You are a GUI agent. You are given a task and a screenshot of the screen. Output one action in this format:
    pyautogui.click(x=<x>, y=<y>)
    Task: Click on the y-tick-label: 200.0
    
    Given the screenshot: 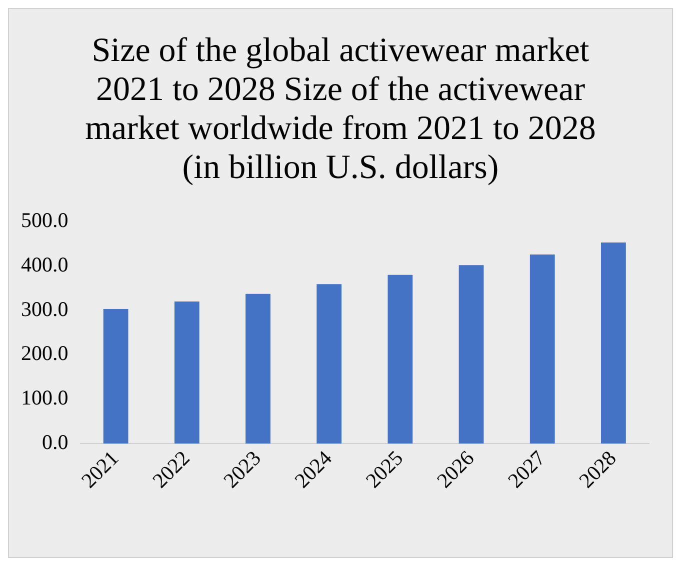 What is the action you would take?
    pyautogui.click(x=44, y=353)
    